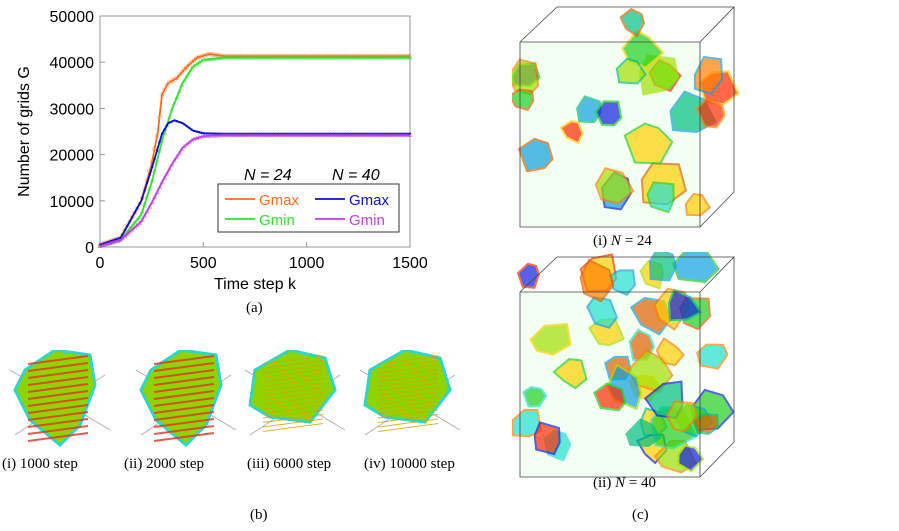 Image resolution: width=899 pixels, height=531 pixels. Describe the element at coordinates (24, 131) in the screenshot. I see `y-axis-label: Number of grids G` at that location.